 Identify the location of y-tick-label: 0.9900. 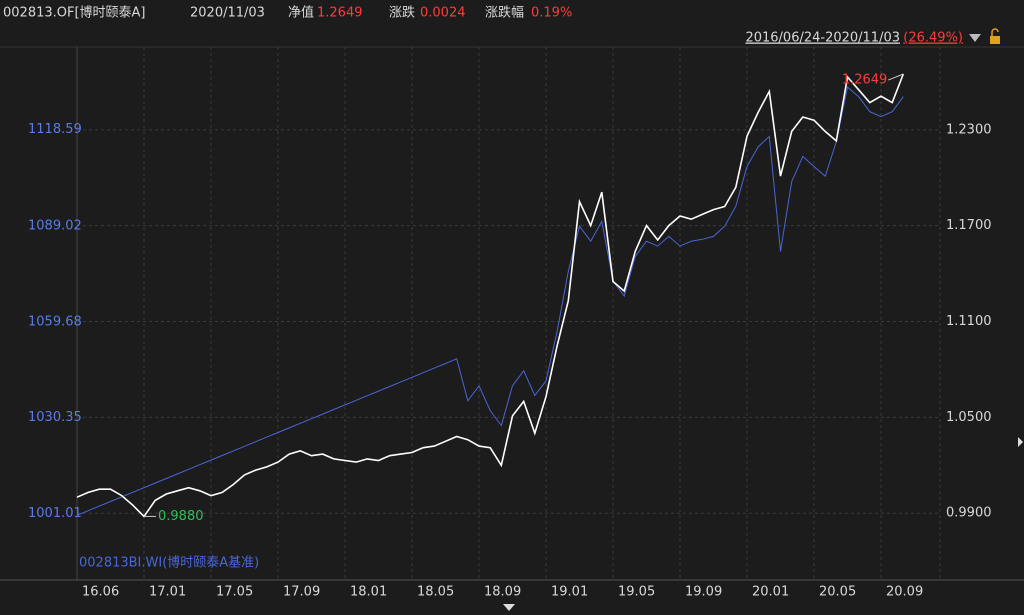
(969, 513).